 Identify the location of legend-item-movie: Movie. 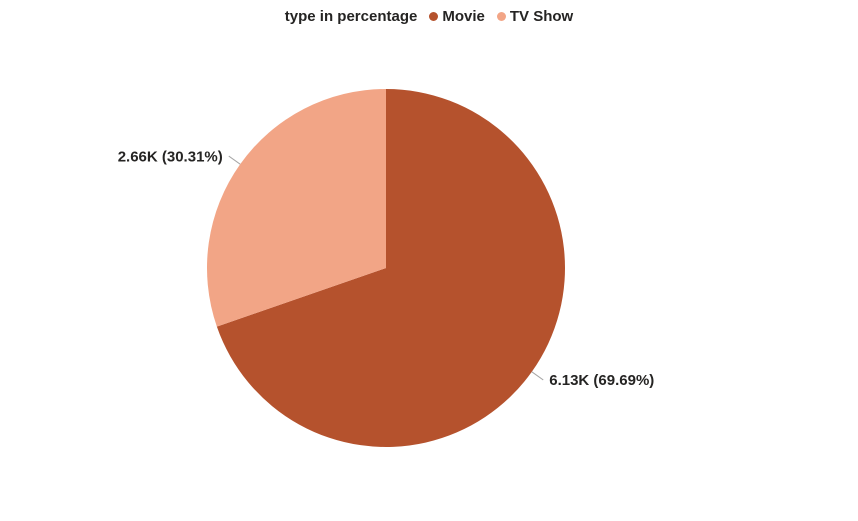
(457, 16).